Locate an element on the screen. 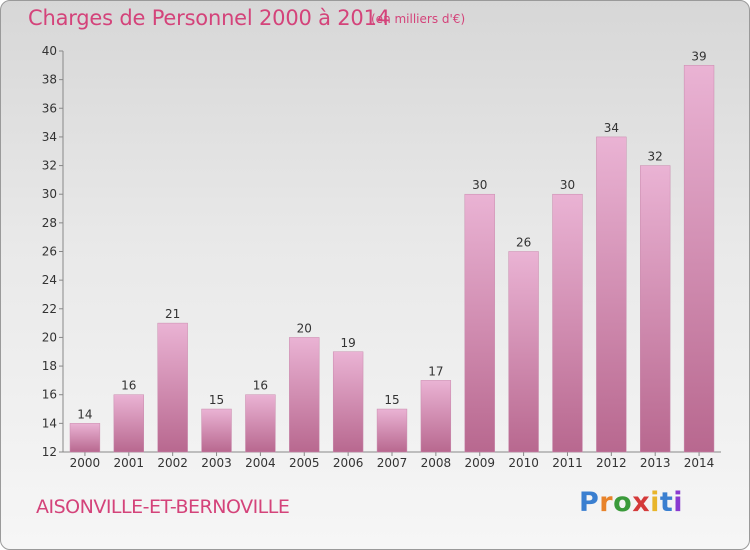  y-tick-label: 18 is located at coordinates (49, 366).